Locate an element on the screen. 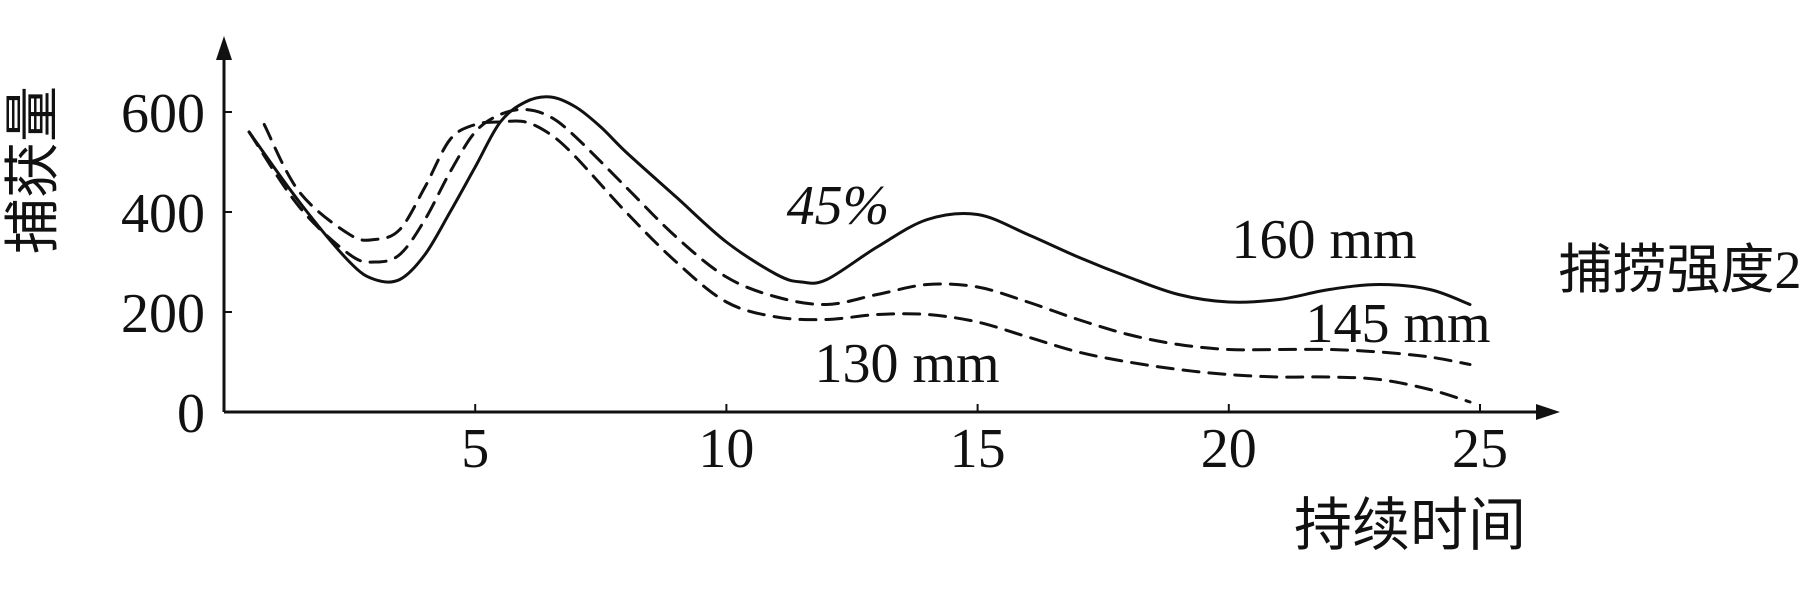 This screenshot has height=590, width=1814. y-tick-label: 0 is located at coordinates (191, 414).